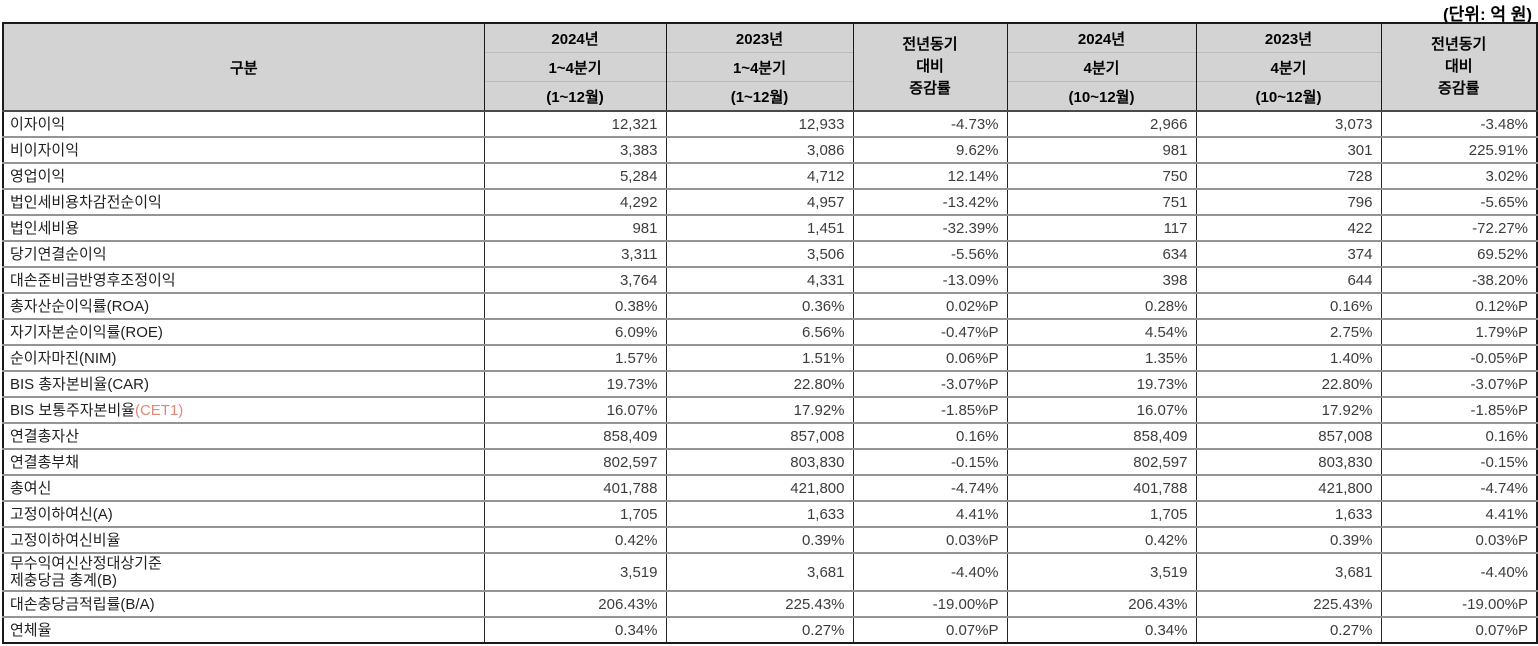 The width and height of the screenshot is (1538, 646). Describe the element at coordinates (45, 436) in the screenshot. I see `row-label-line: 연결총자산` at that location.